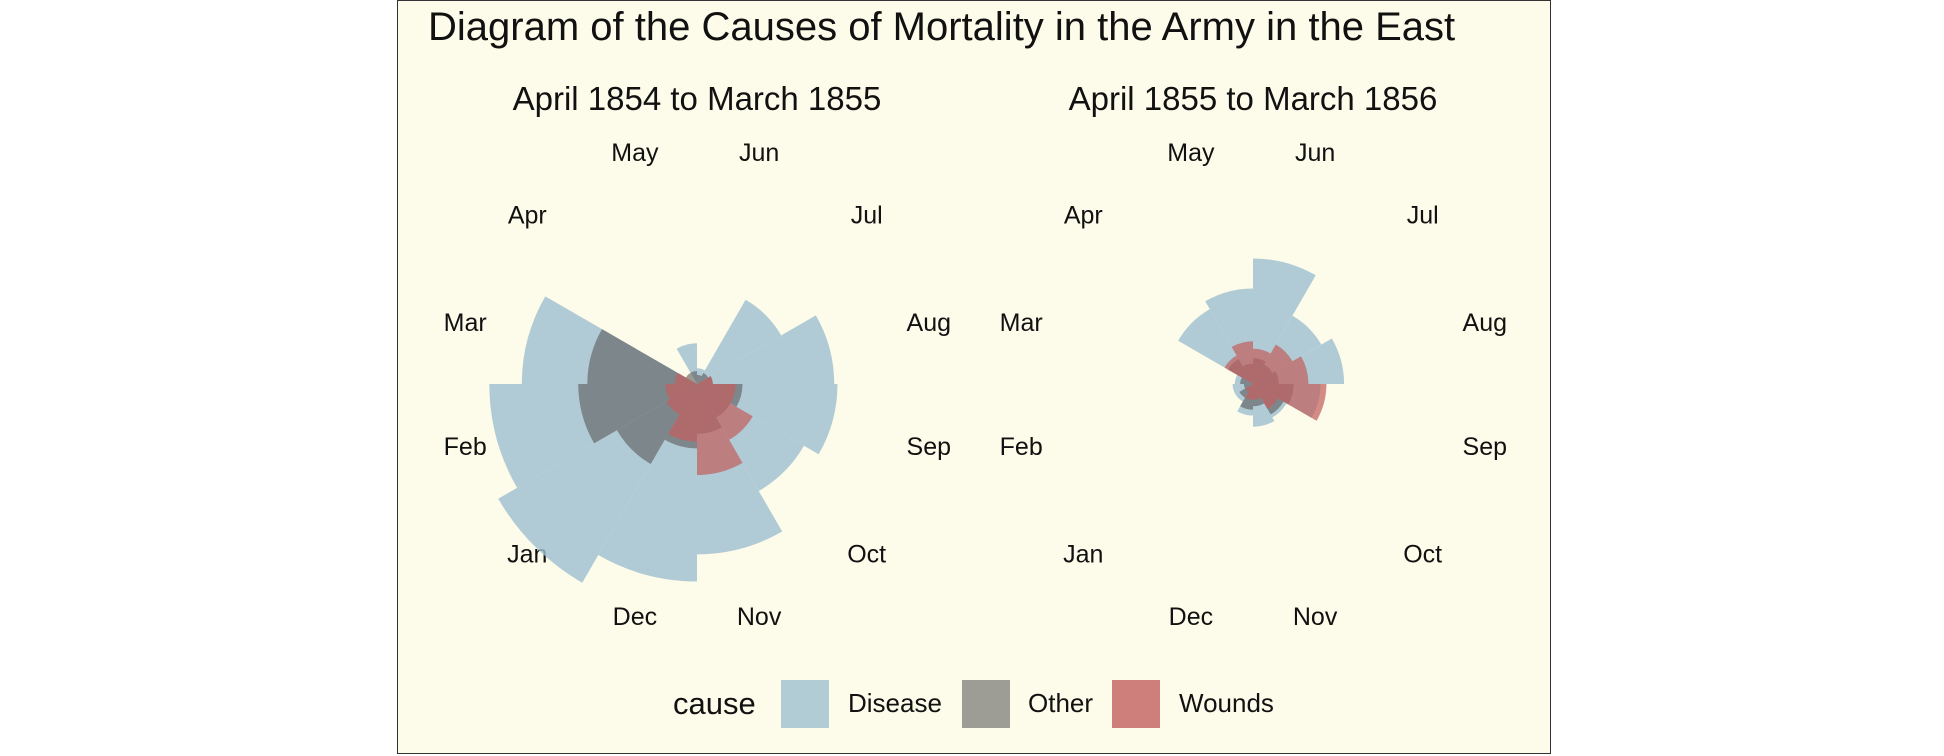  I want to click on facet-title: April 1855 to March 1856, so click(1253, 98).